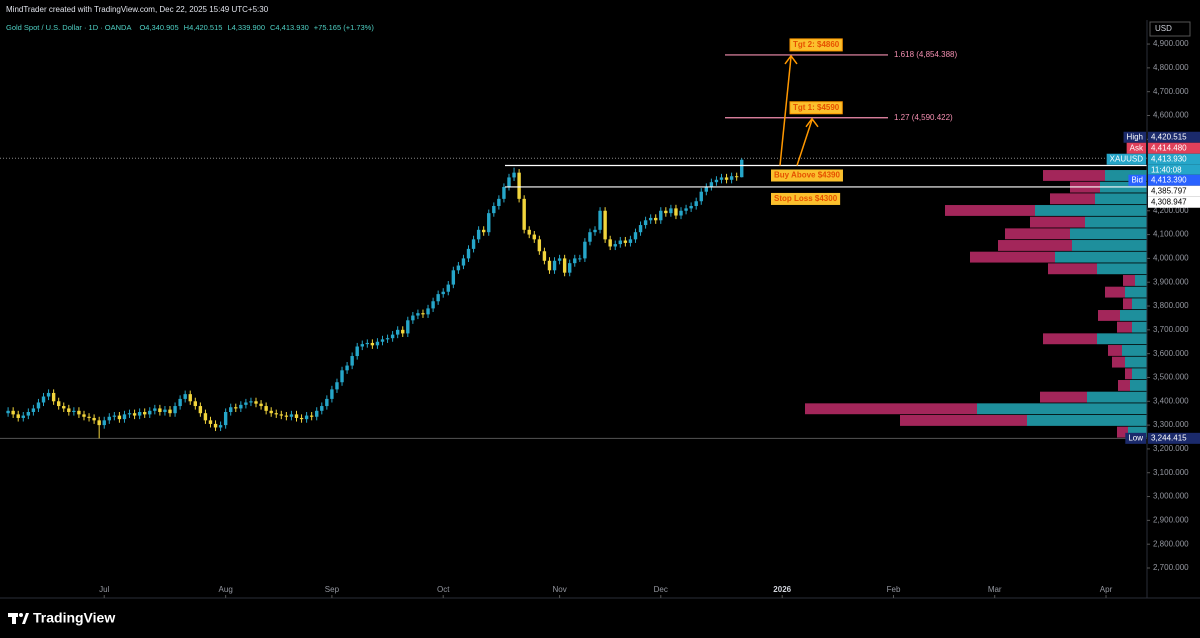  What do you see at coordinates (1171, 115) in the screenshot?
I see `y-tick-label: 4,600.000` at bounding box center [1171, 115].